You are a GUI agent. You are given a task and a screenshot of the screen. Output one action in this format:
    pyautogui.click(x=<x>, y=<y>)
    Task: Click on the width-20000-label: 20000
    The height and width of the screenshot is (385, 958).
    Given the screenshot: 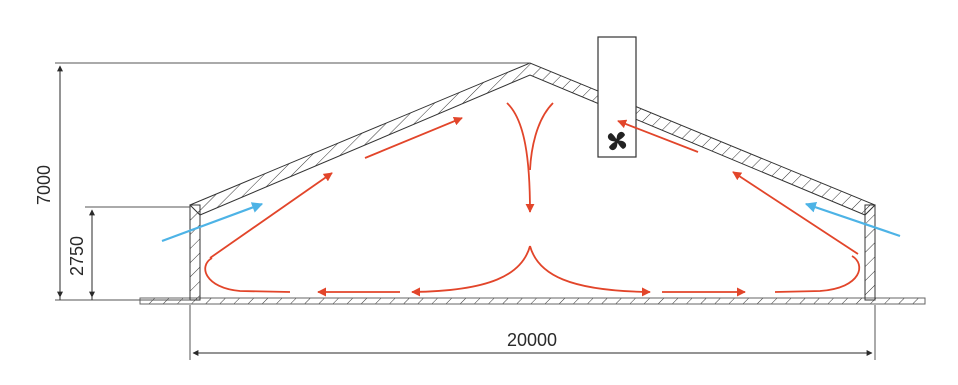 What is the action you would take?
    pyautogui.click(x=532, y=340)
    